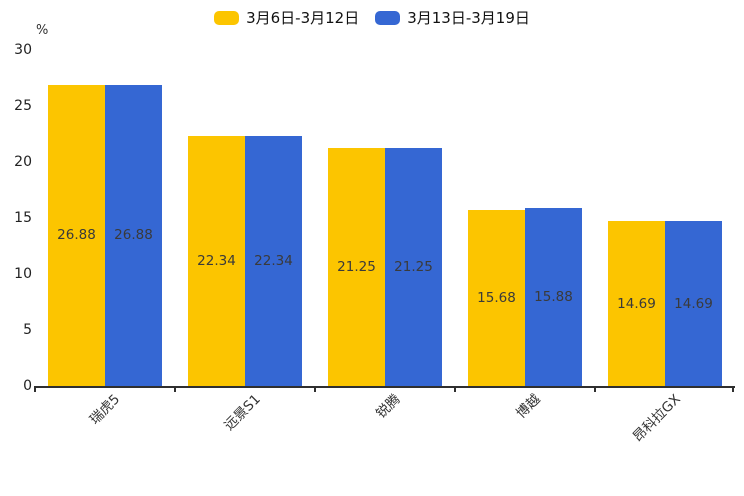  I want to click on y-axis-unit-label: %, so click(42, 30).